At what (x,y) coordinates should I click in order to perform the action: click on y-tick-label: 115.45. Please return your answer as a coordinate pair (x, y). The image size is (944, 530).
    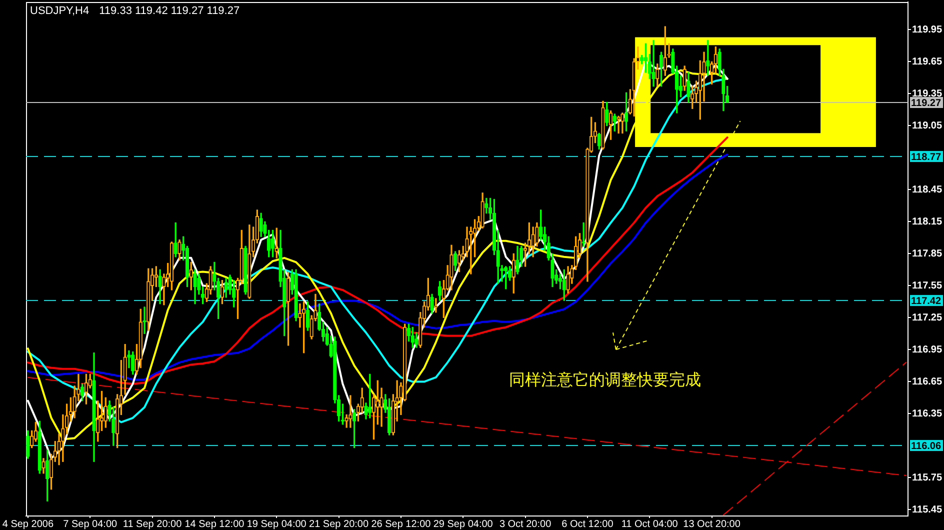
    Looking at the image, I should click on (927, 510).